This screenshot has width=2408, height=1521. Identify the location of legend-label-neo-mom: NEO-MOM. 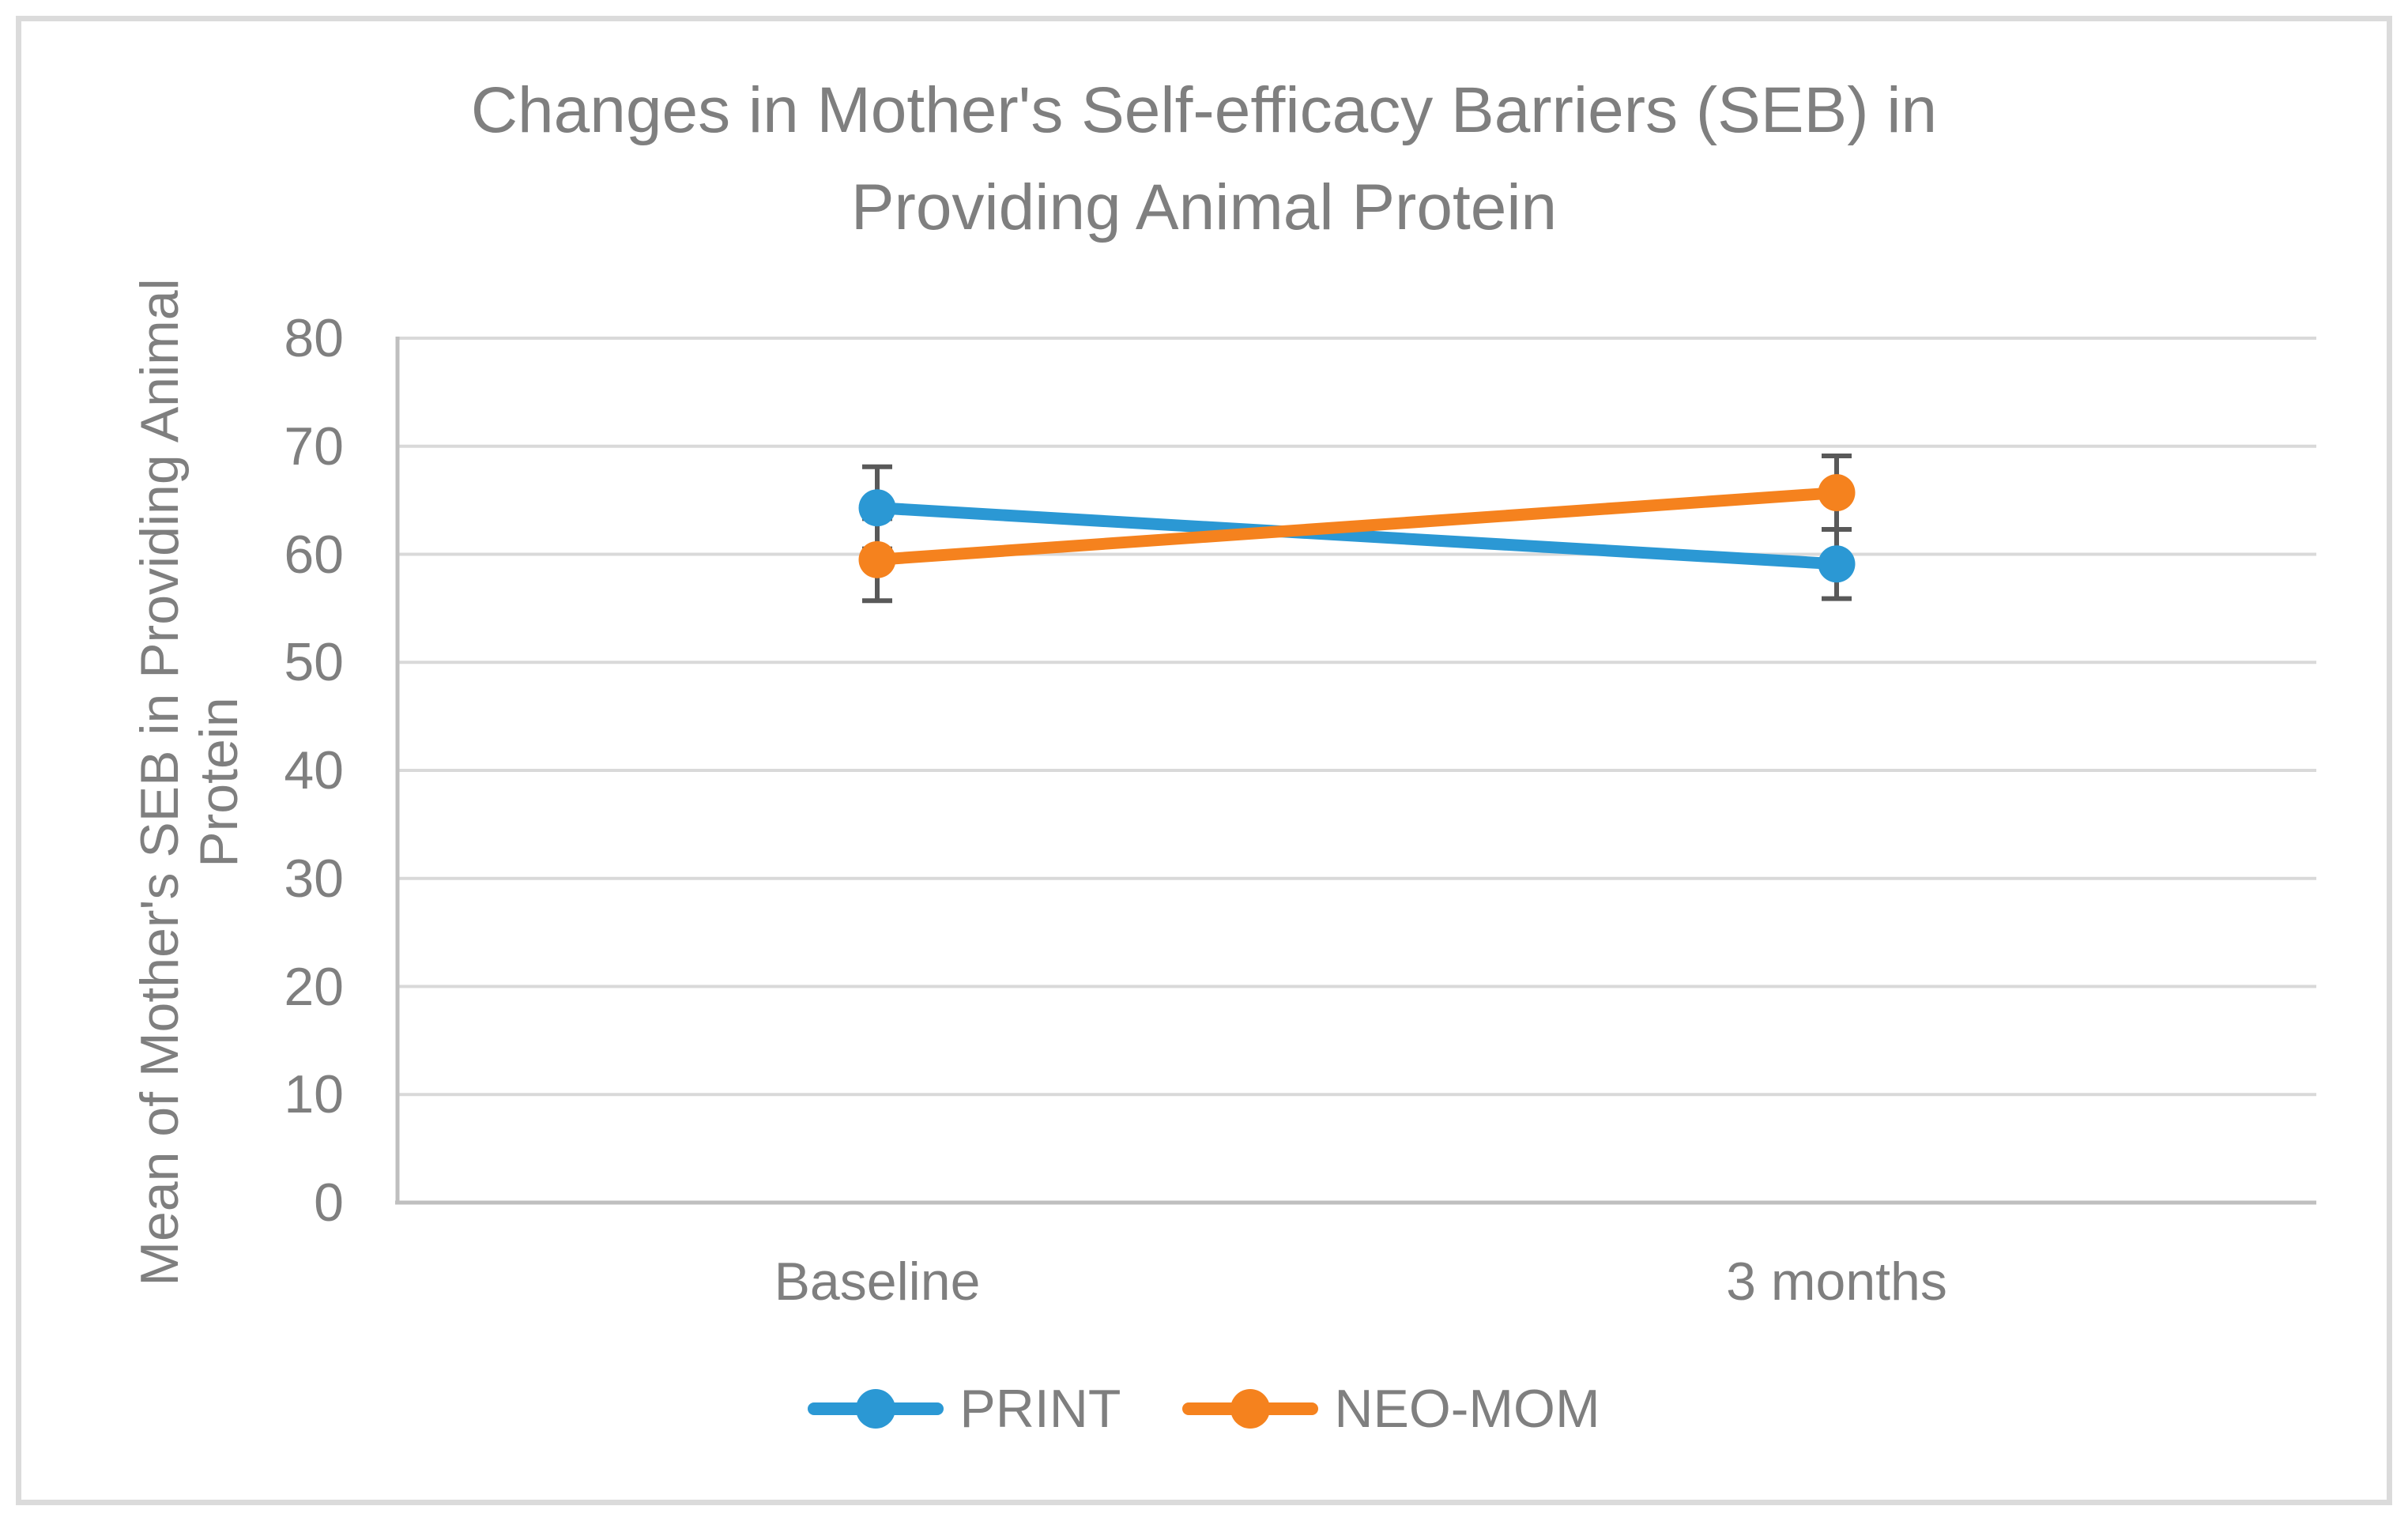
(1467, 1409).